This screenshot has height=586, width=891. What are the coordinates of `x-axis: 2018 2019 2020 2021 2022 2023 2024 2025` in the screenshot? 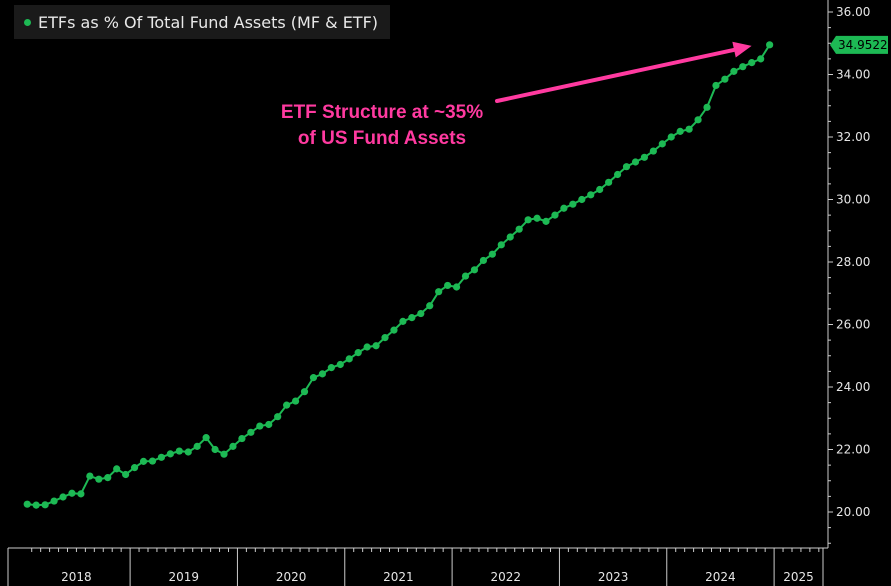 It's located at (417, 566).